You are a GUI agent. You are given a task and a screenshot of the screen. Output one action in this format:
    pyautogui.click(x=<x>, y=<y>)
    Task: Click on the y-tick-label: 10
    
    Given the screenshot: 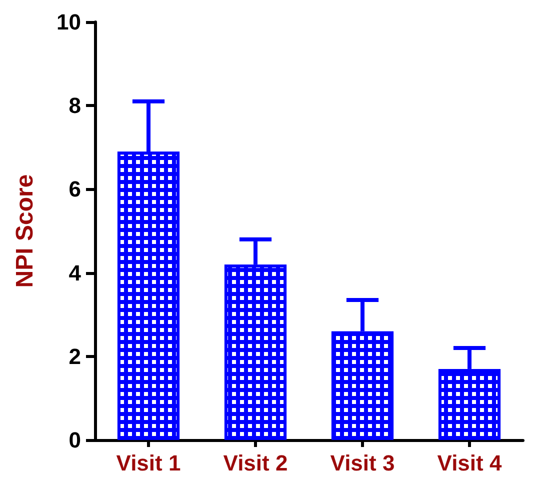 What is the action you would take?
    pyautogui.click(x=68, y=22)
    